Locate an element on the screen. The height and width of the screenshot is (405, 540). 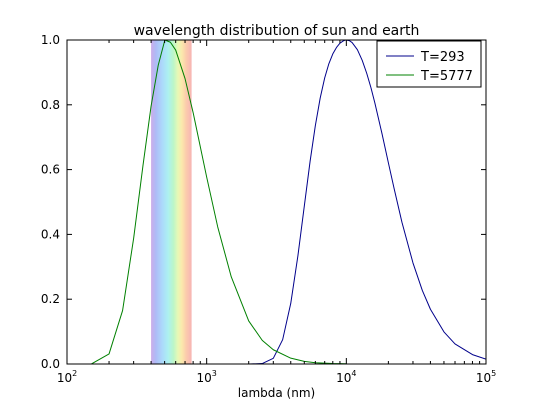
y-tick-label: 0.6 is located at coordinates (50, 170).